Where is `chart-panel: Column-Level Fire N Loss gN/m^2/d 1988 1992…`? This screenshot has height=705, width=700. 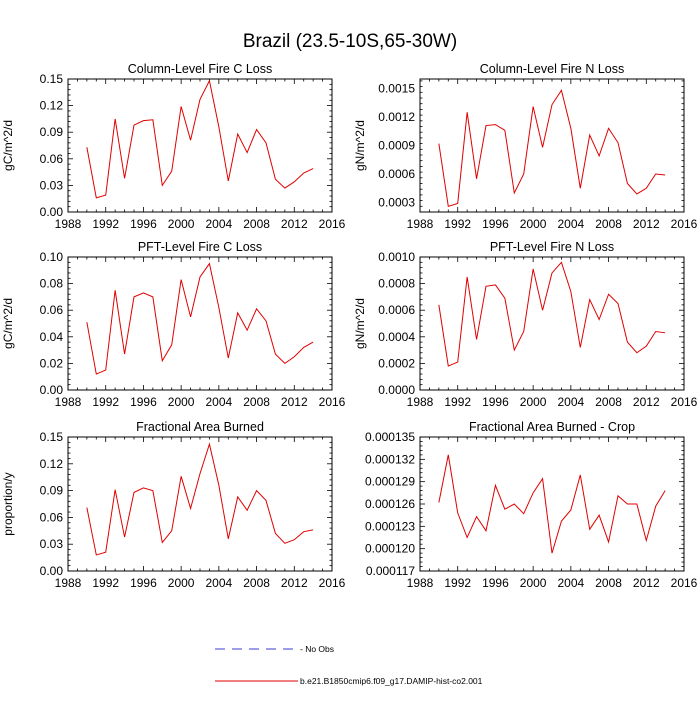 chart-panel: Column-Level Fire N Loss gN/m^2/d 1988 1992… is located at coordinates (525, 146).